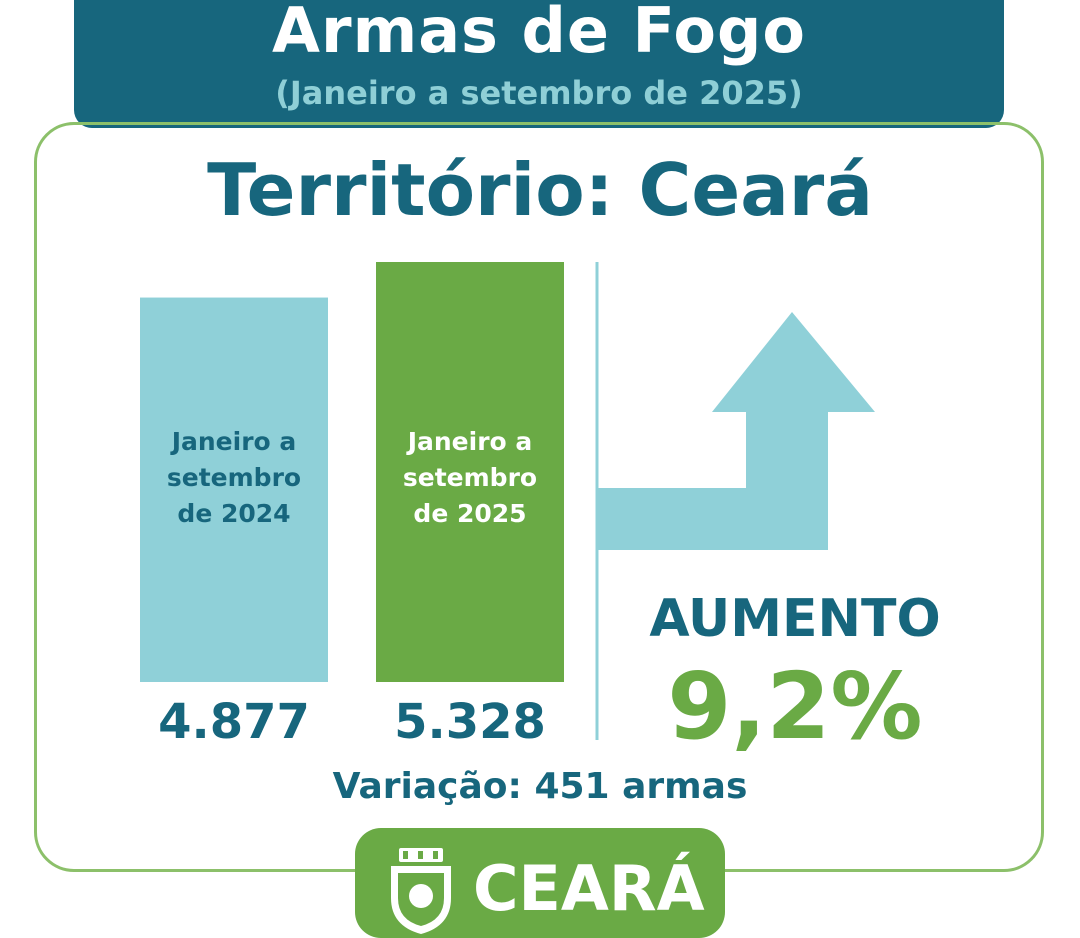  What do you see at coordinates (234, 722) in the screenshot?
I see `bar-0-value-label: 4.877` at bounding box center [234, 722].